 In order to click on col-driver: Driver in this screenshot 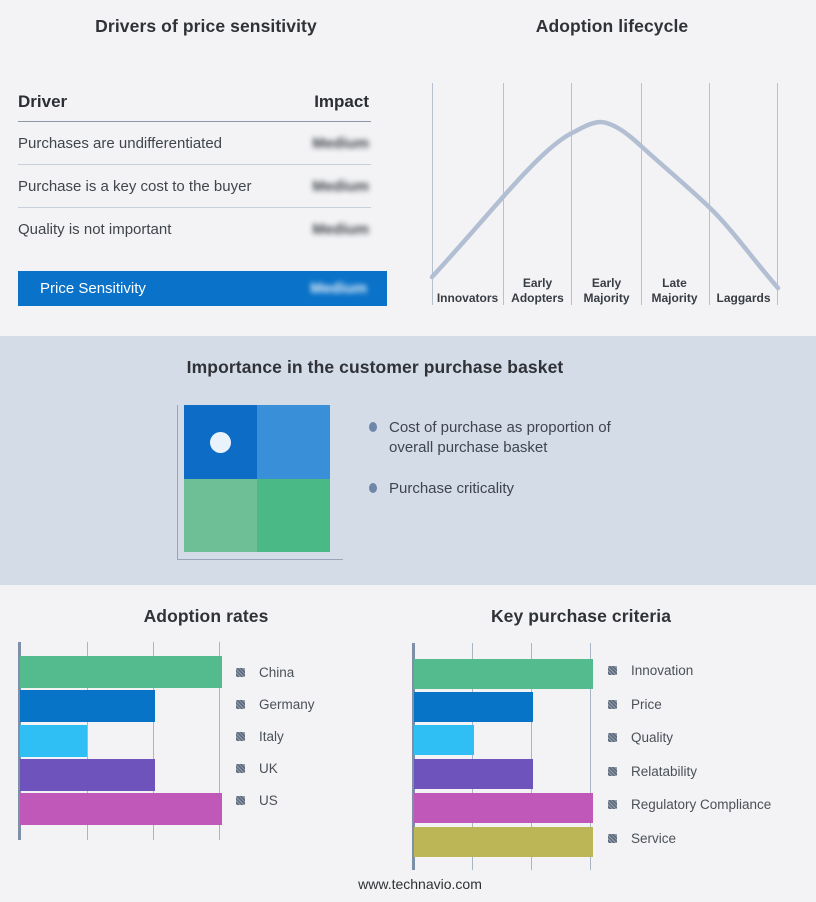, I will do `click(43, 101)`.